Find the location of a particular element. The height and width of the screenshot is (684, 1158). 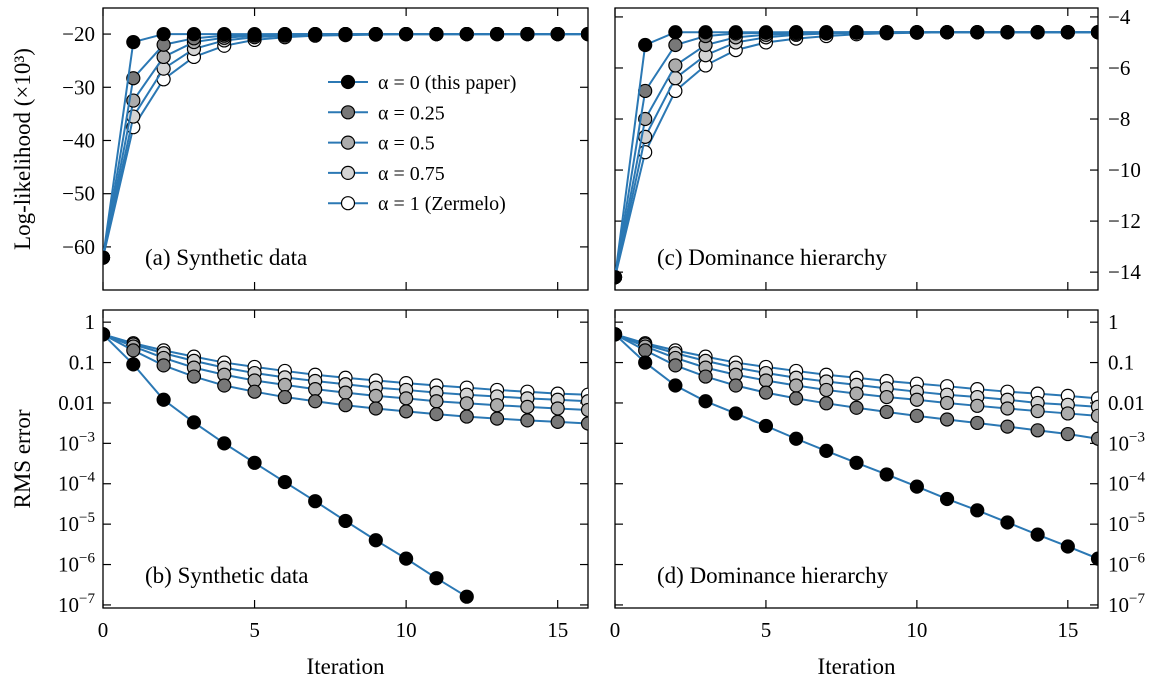

x-tick-label: 0 is located at coordinates (103, 630).